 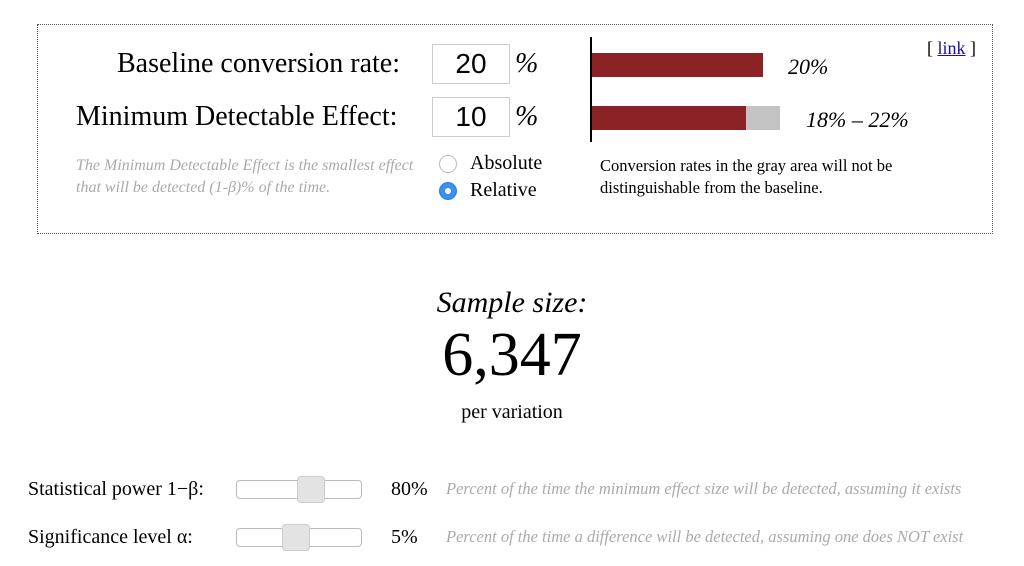 What do you see at coordinates (527, 116) in the screenshot?
I see `mde-unit: %` at bounding box center [527, 116].